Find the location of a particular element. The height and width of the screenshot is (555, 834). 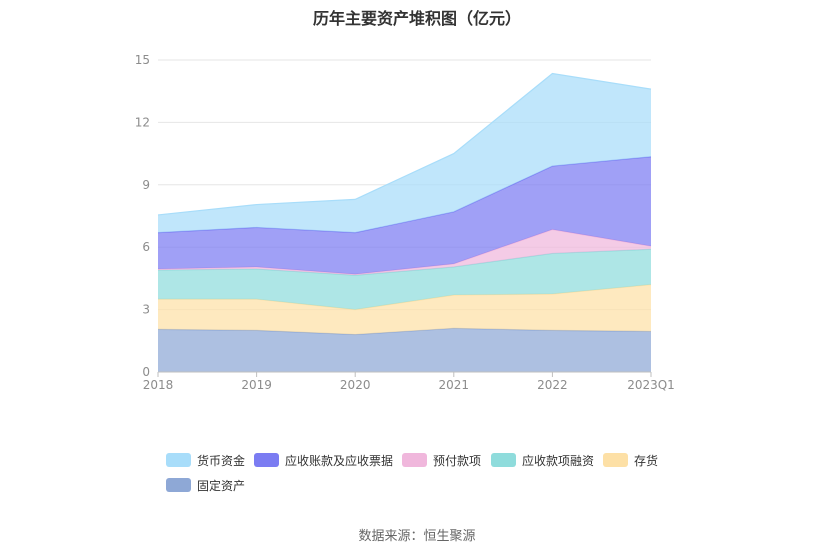

data-source-note: 数据来源：恒生聚源 is located at coordinates (417, 536).